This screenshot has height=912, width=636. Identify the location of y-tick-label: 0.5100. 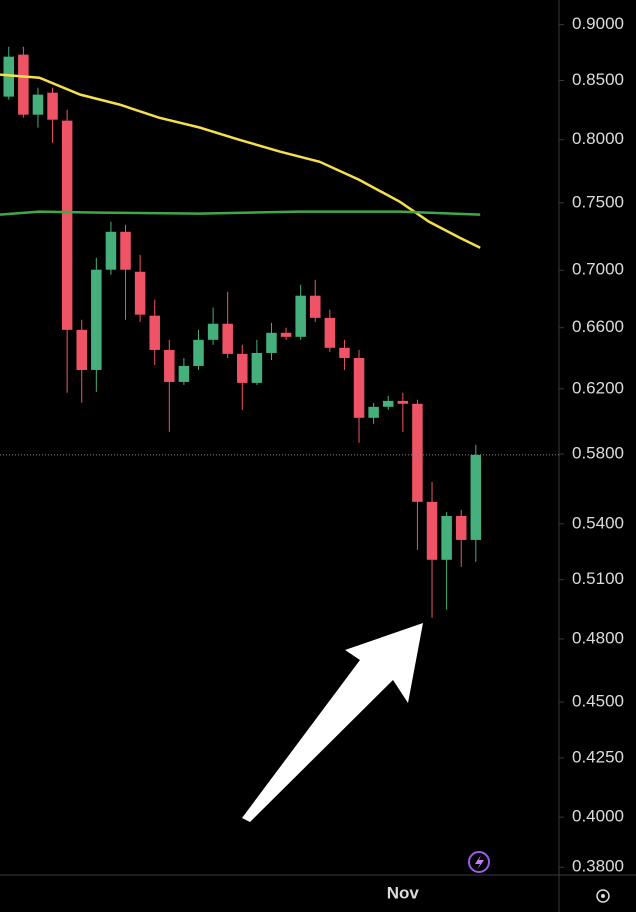
(598, 578).